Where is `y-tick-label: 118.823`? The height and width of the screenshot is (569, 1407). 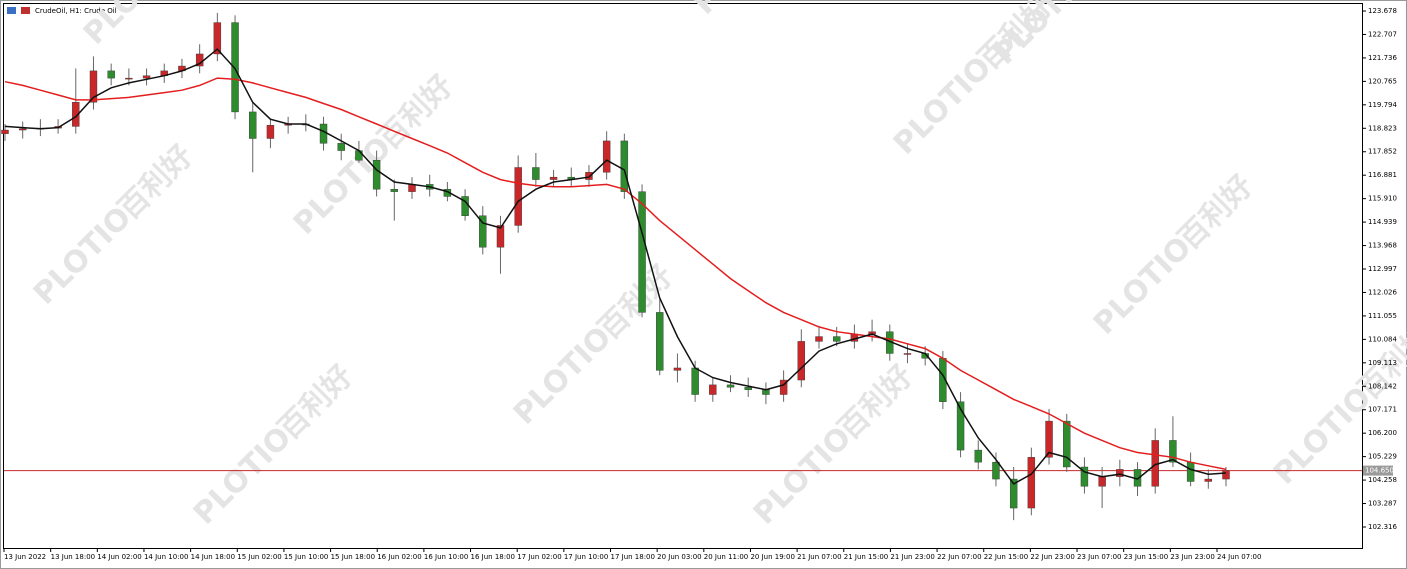 y-tick-label: 118.823 is located at coordinates (1382, 128).